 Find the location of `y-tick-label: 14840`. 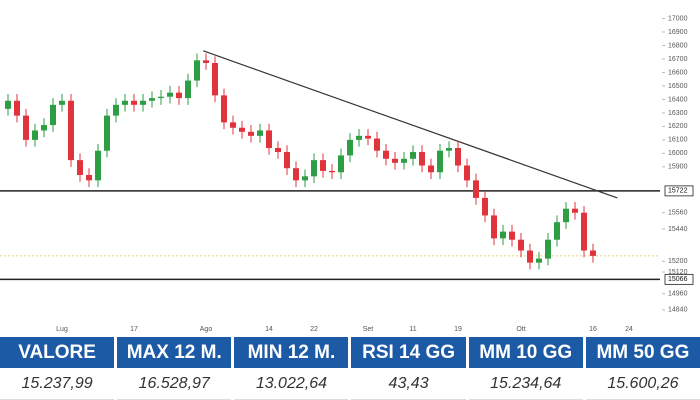

y-tick-label: 14840 is located at coordinates (678, 310).